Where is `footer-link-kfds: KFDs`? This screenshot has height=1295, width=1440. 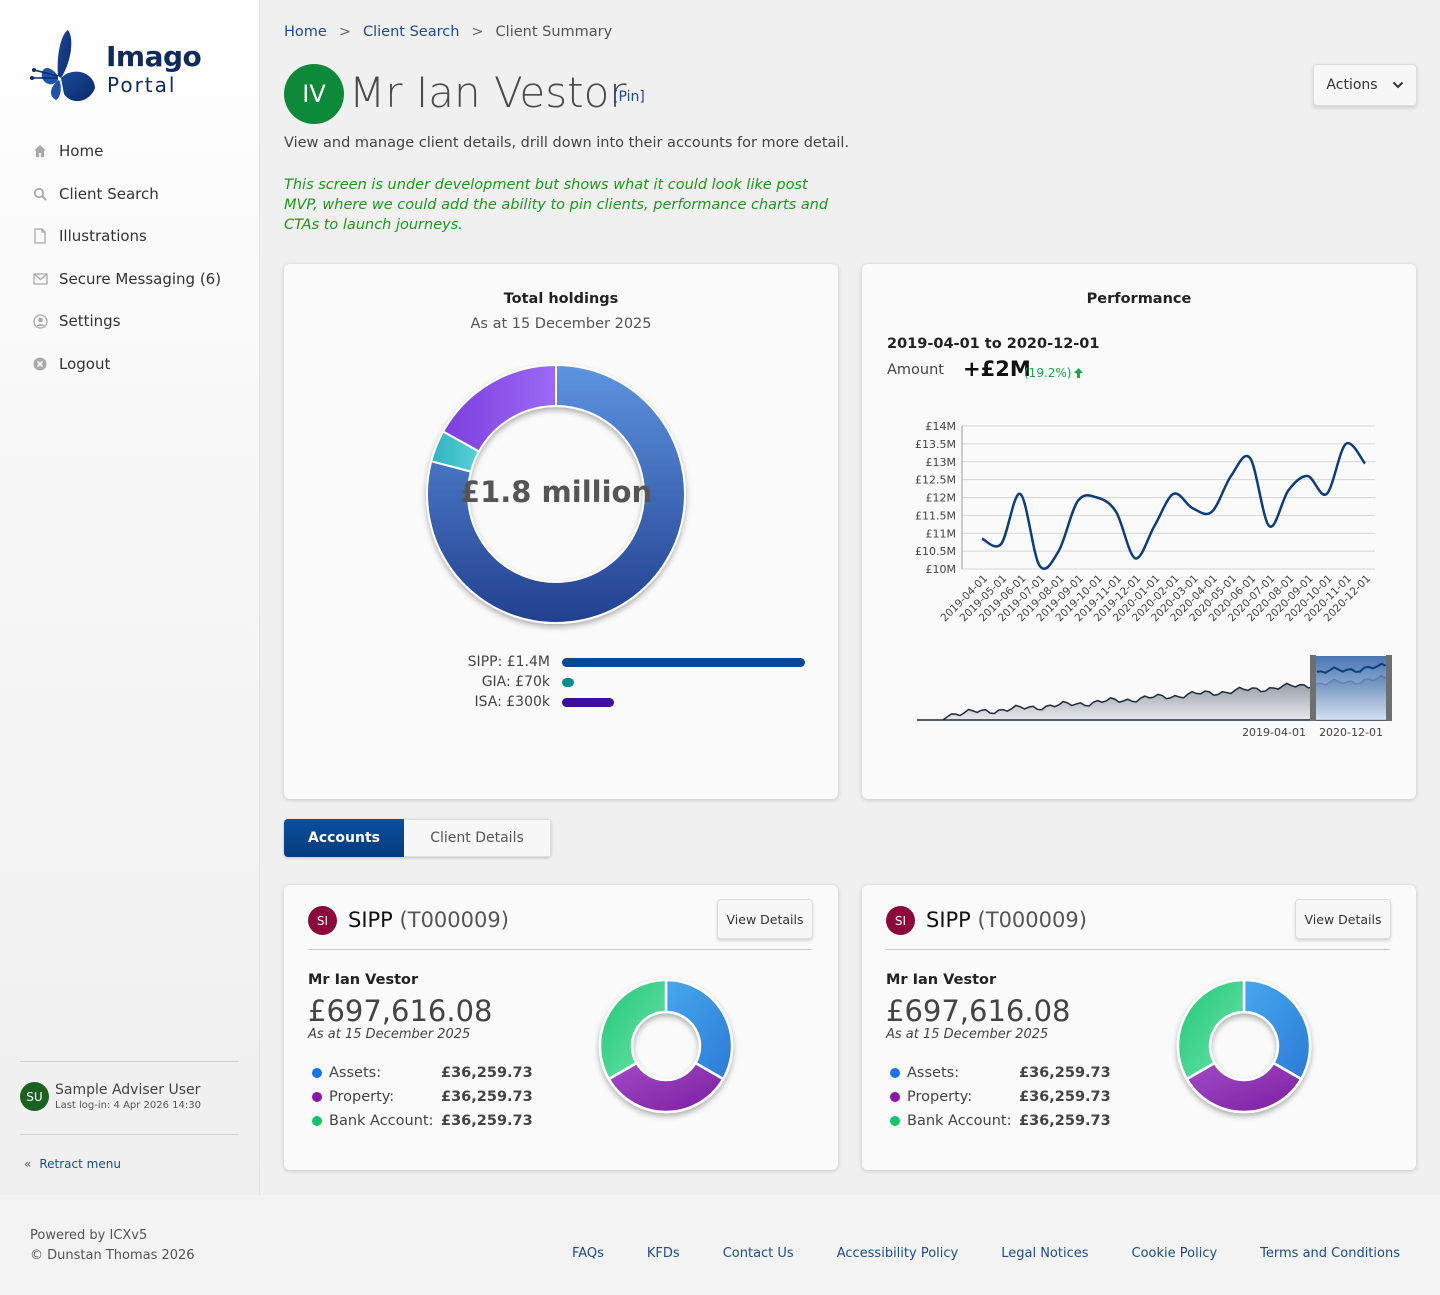 footer-link-kfds: KFDs is located at coordinates (663, 1253).